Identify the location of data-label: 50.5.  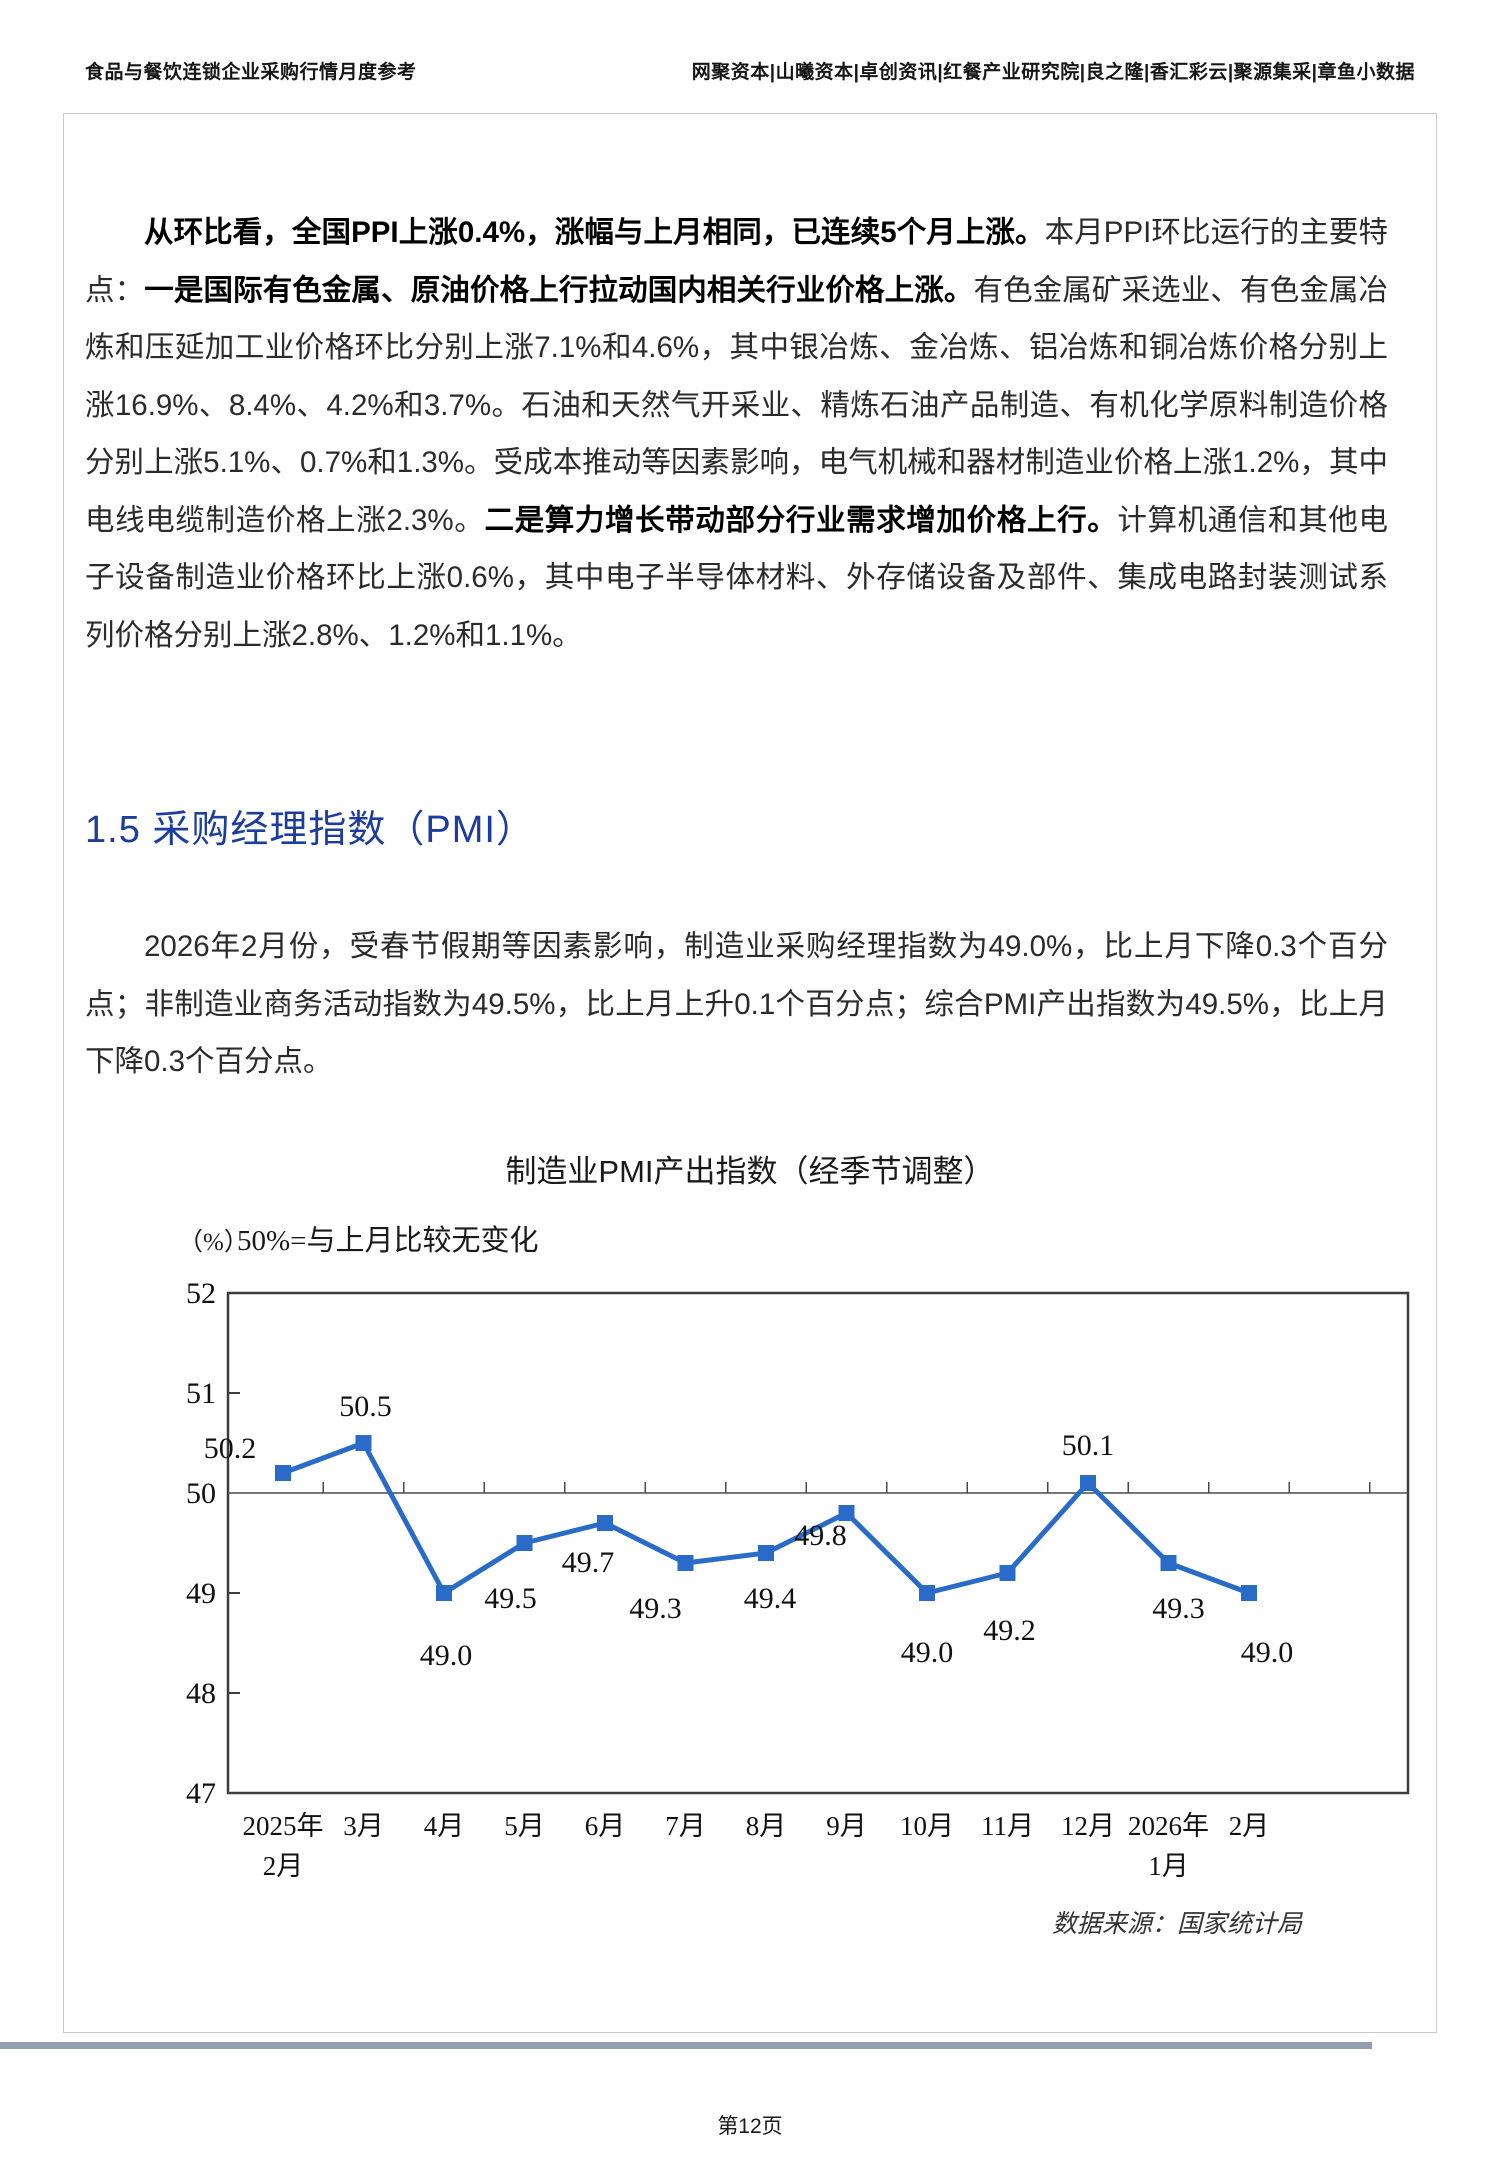
(365, 1406).